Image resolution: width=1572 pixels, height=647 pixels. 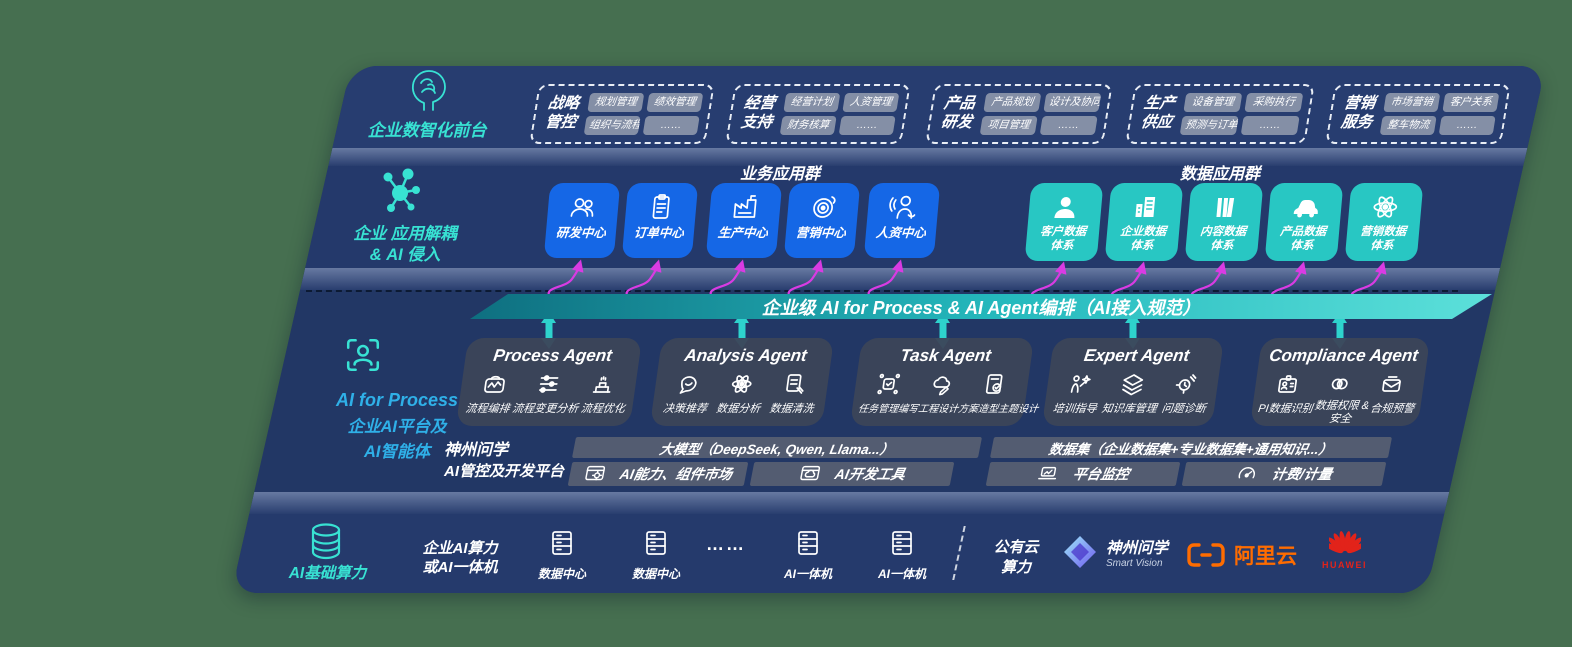 What do you see at coordinates (1265, 556) in the screenshot?
I see `alicloud-name: 阿里云` at bounding box center [1265, 556].